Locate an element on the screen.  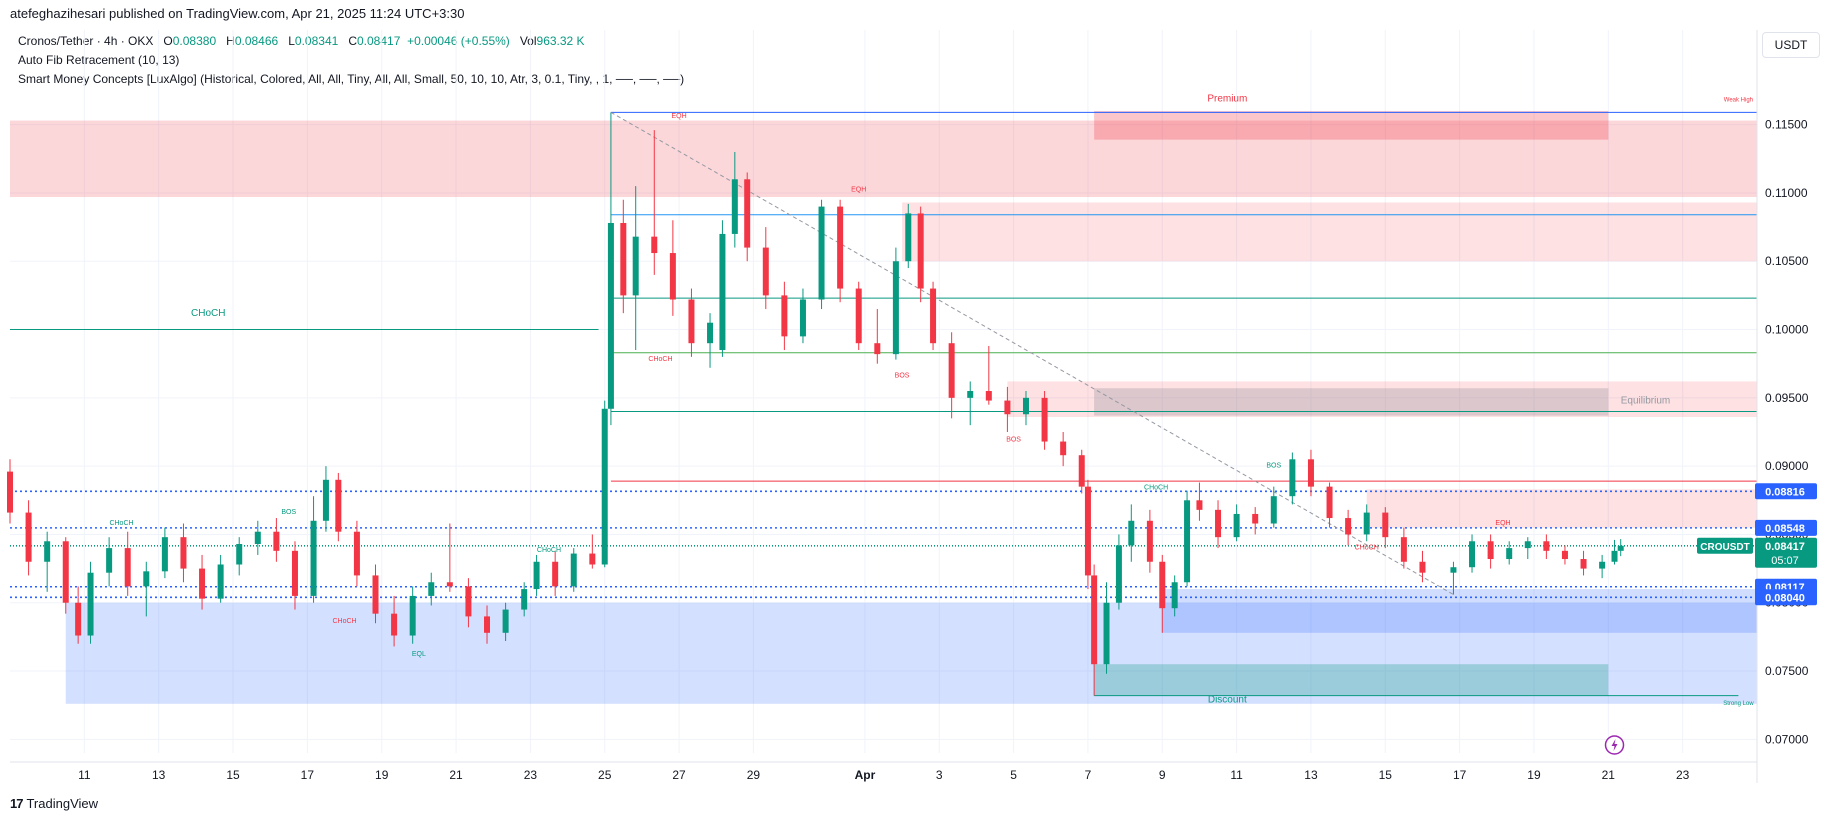
time-tick-label: 9 is located at coordinates (1162, 775).